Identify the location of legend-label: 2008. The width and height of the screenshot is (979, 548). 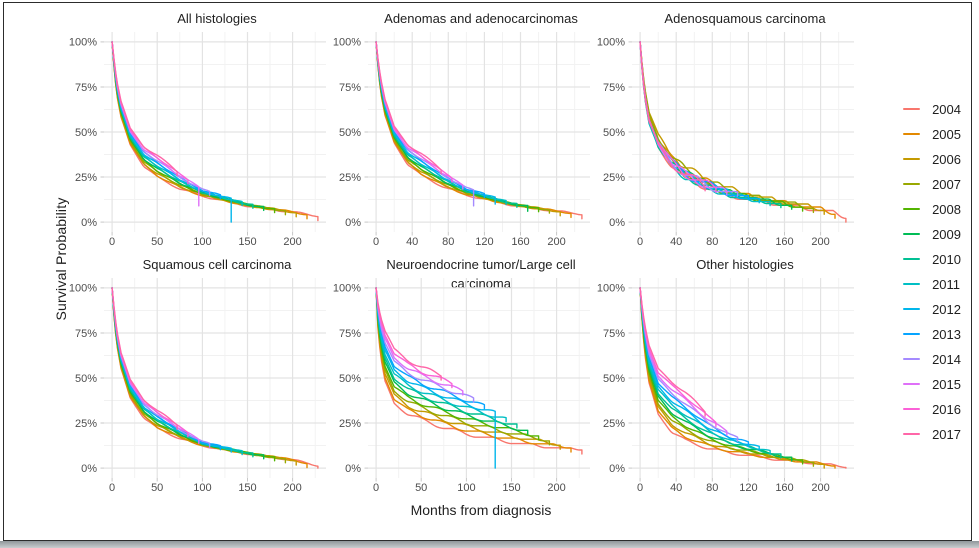
(946, 209).